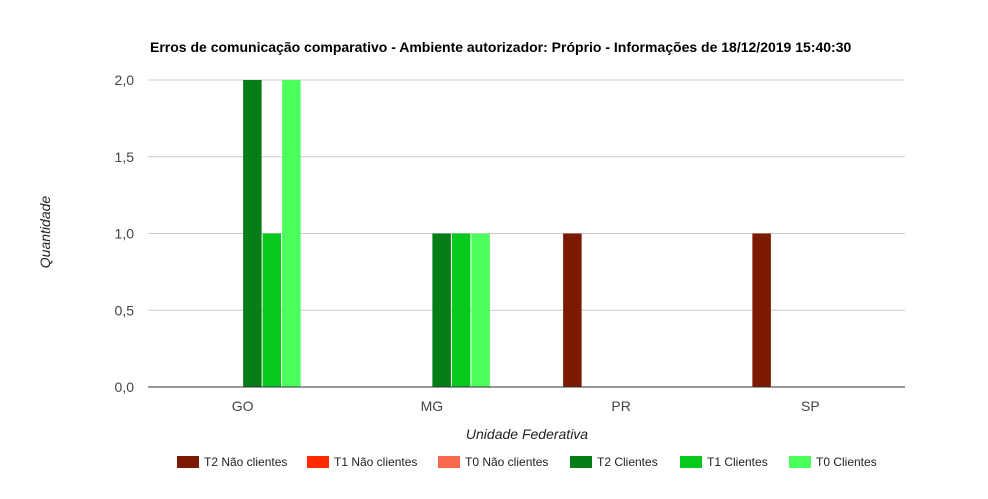 The image size is (988, 499). Describe the element at coordinates (620, 406) in the screenshot. I see `x-tick-label: PR` at that location.